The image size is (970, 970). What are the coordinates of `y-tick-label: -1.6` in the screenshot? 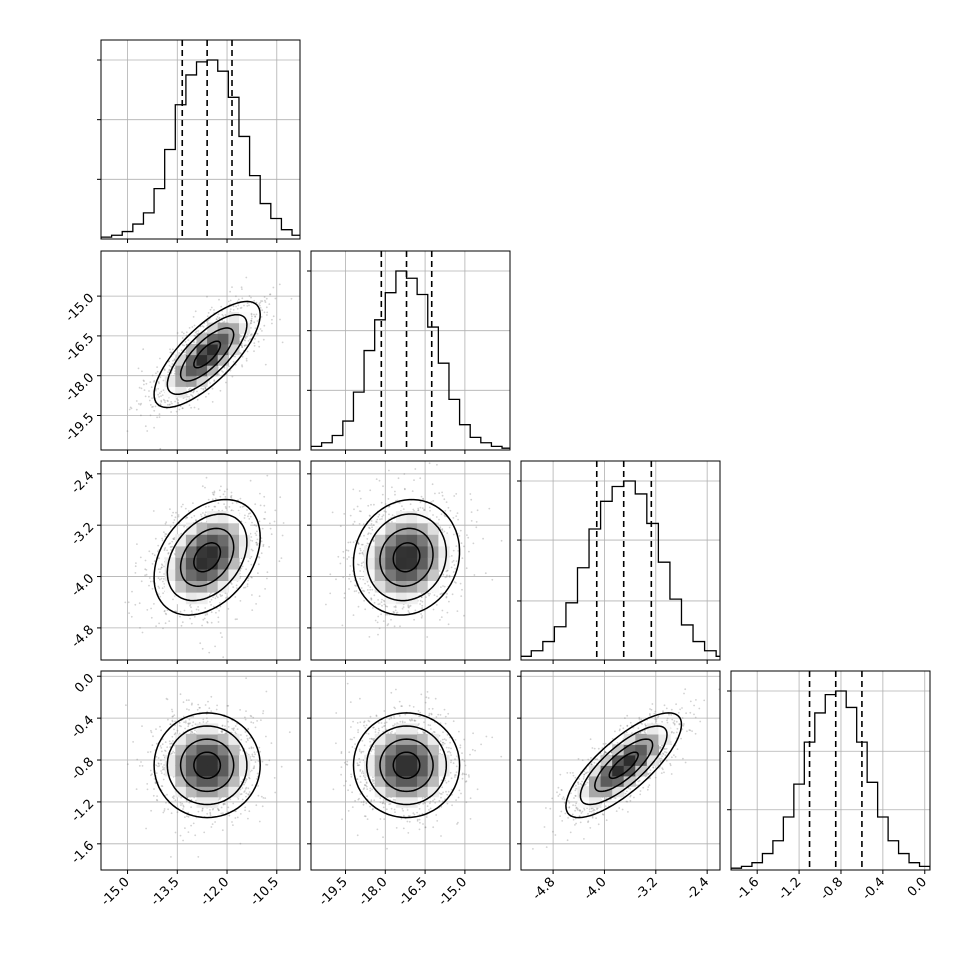 It's located at (83, 853).